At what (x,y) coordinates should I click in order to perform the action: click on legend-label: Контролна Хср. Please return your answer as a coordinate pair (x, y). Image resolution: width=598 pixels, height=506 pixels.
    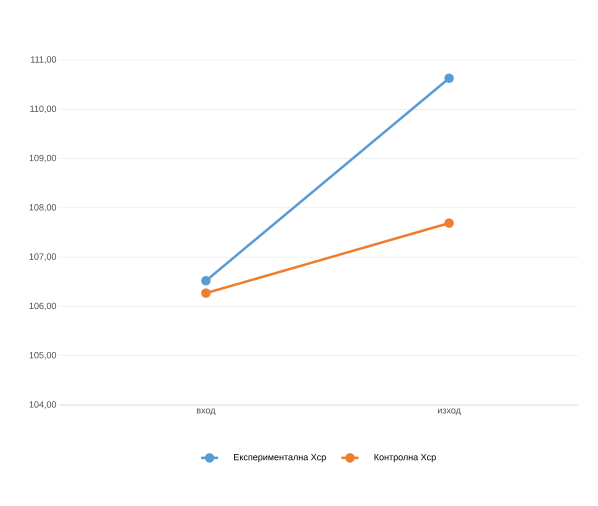
    Looking at the image, I should click on (405, 458).